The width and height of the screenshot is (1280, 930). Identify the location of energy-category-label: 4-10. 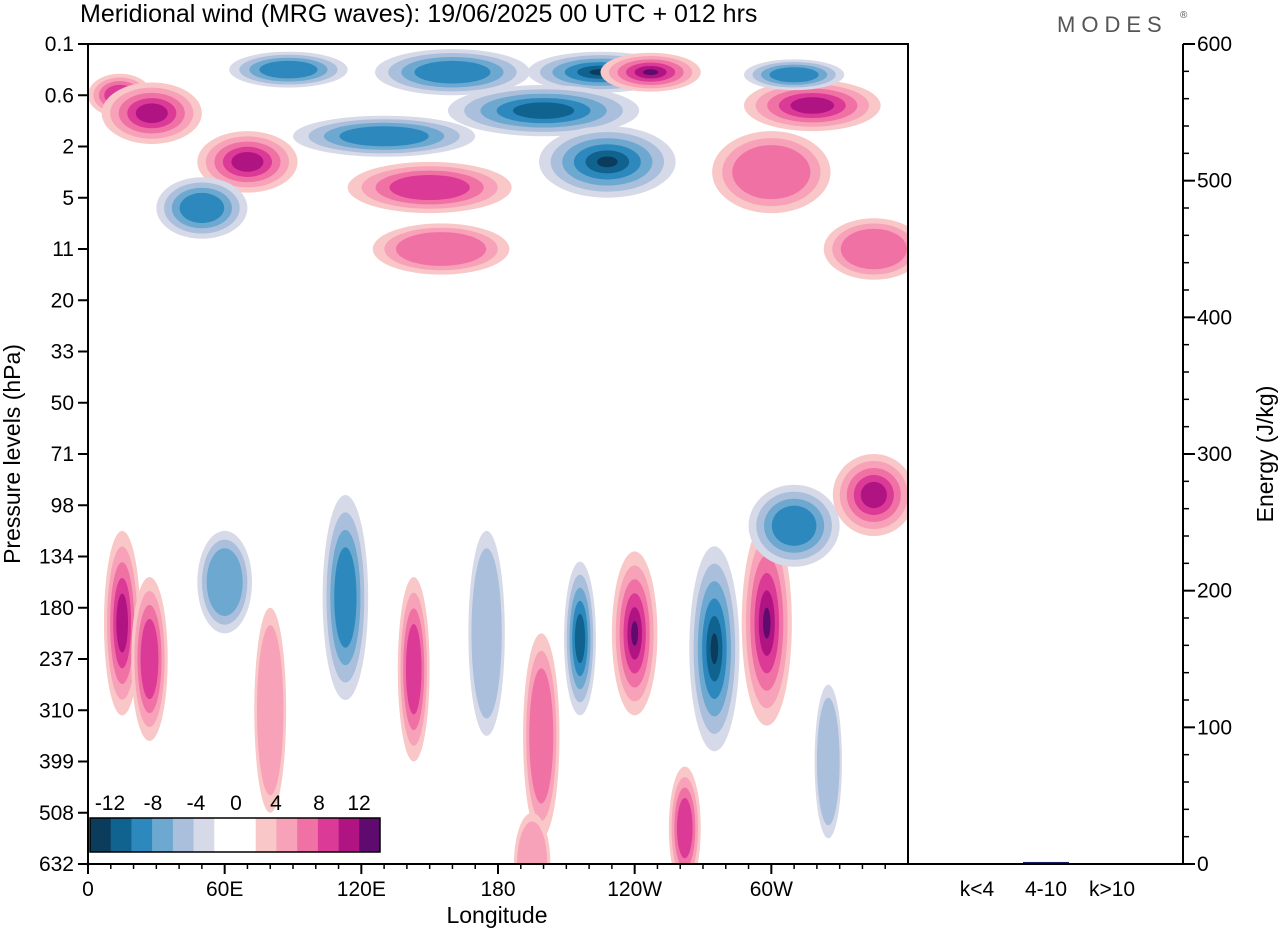
(1046, 889).